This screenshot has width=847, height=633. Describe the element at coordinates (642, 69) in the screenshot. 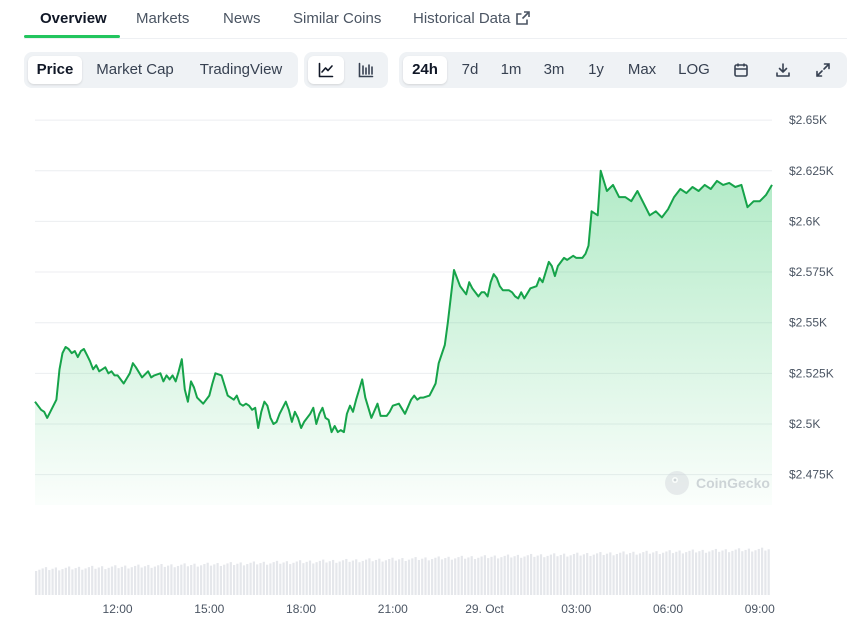

I see `range-max-button: Max` at that location.